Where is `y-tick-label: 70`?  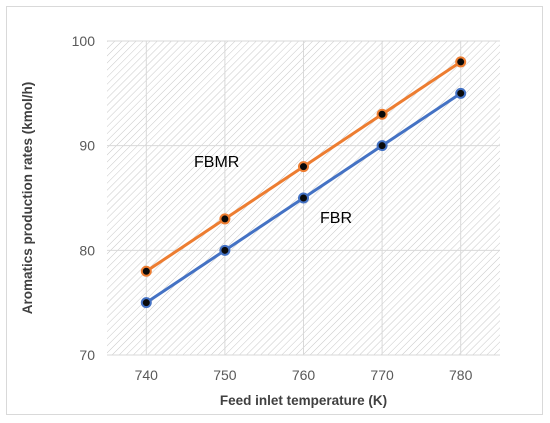
y-tick-label: 70 is located at coordinates (87, 355).